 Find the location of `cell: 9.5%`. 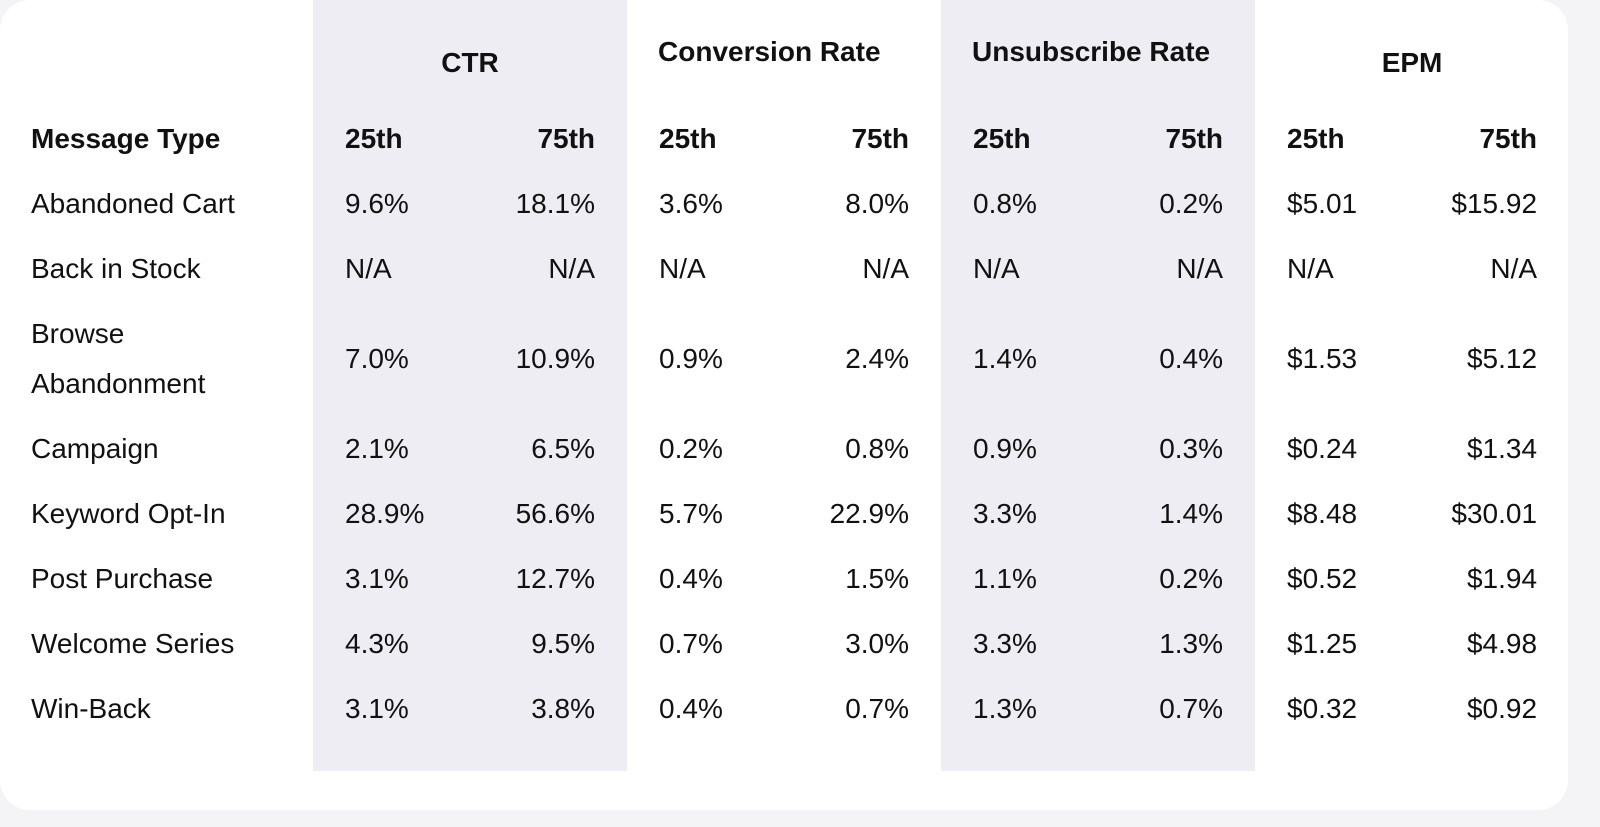

cell: 9.5% is located at coordinates (549, 643).